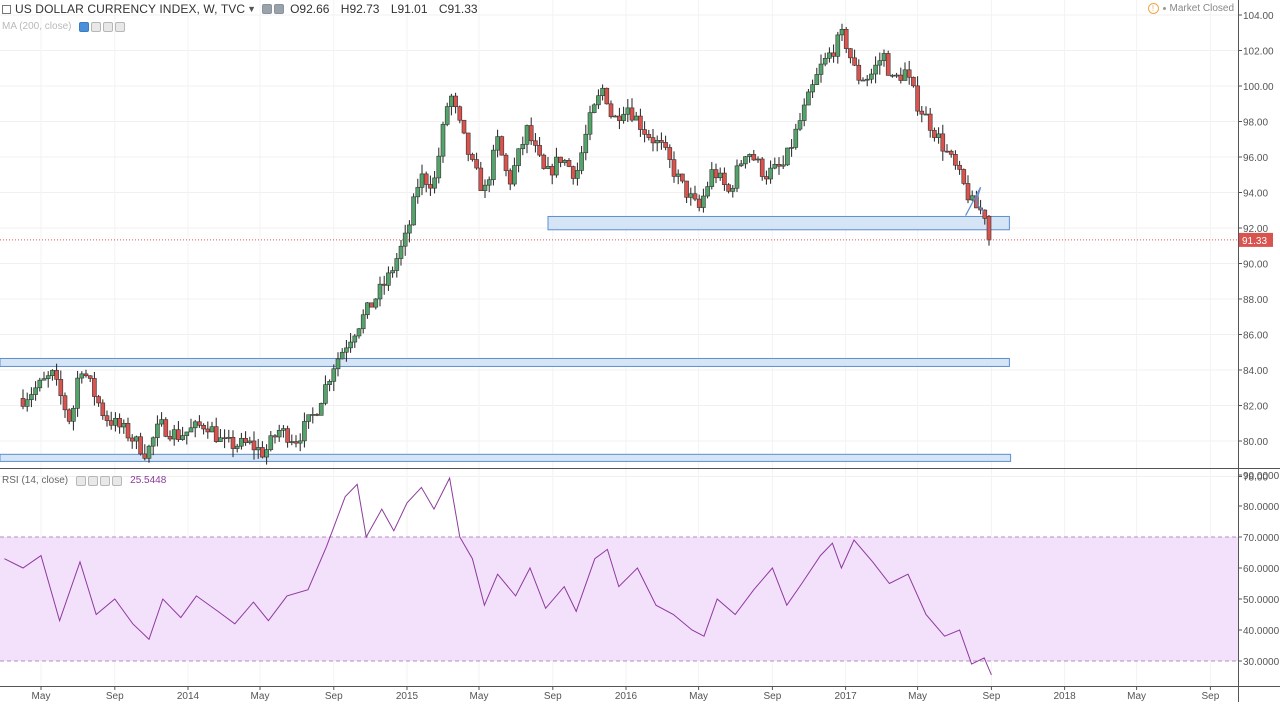  I want to click on rsi-legend-label: RSI (14, close), so click(35, 480).